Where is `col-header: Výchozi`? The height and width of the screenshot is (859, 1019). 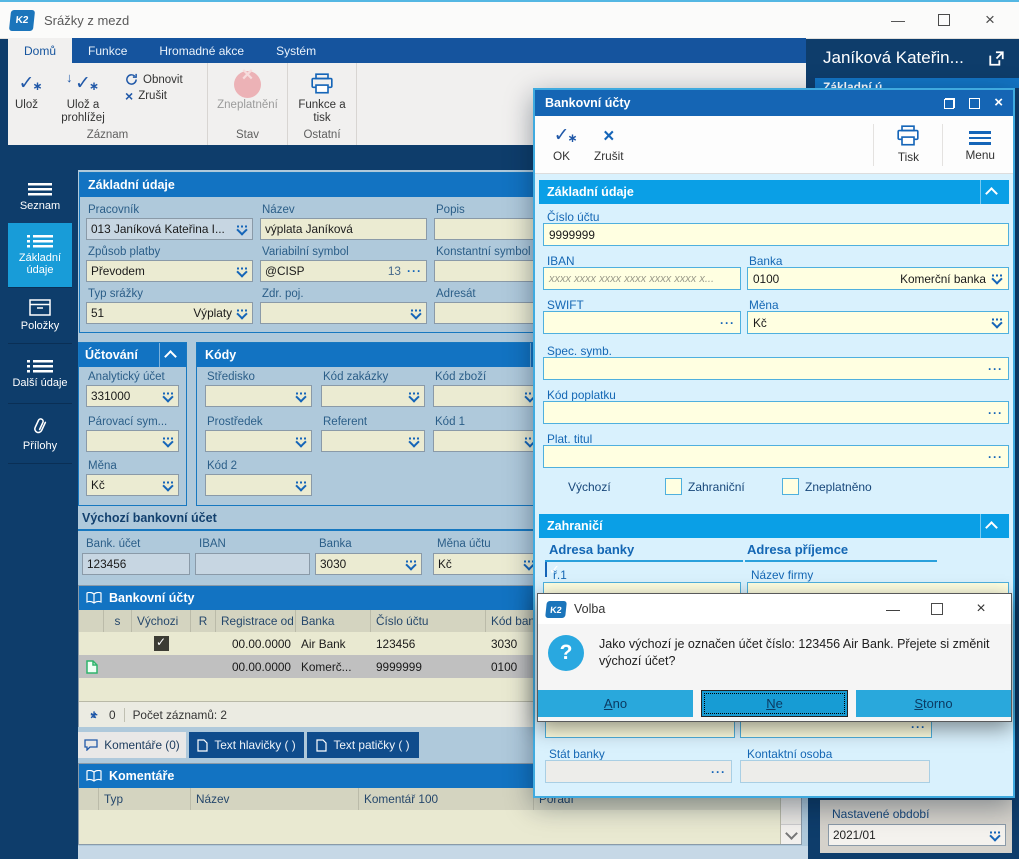 col-header: Výchozi is located at coordinates (161, 621).